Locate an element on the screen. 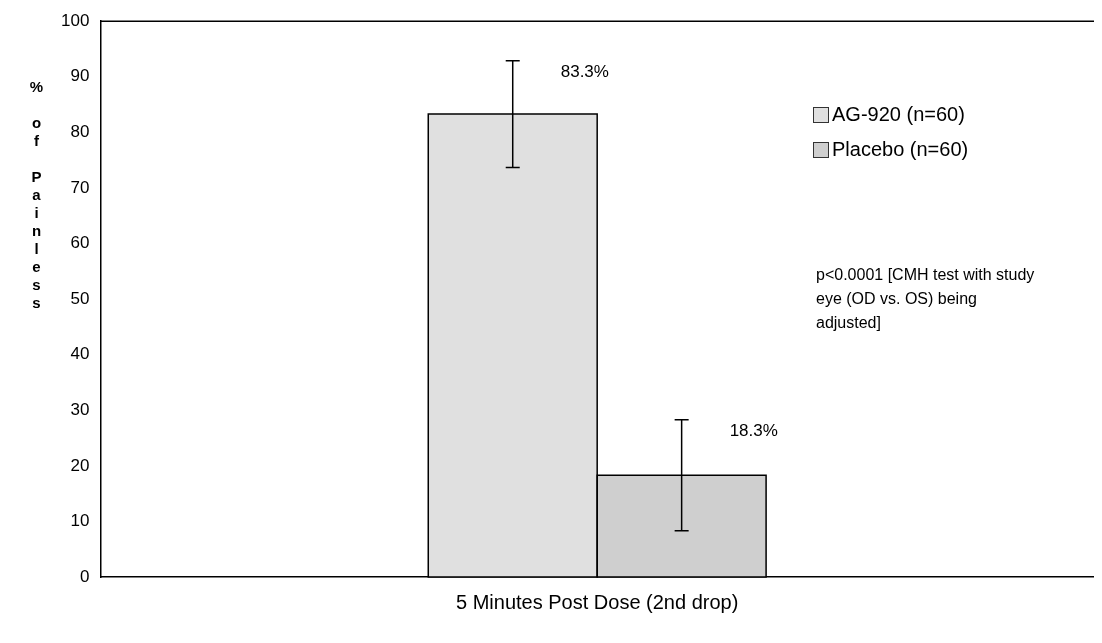 Image resolution: width=1102 pixels, height=643 pixels. y-tick-label: 10 is located at coordinates (80, 521).